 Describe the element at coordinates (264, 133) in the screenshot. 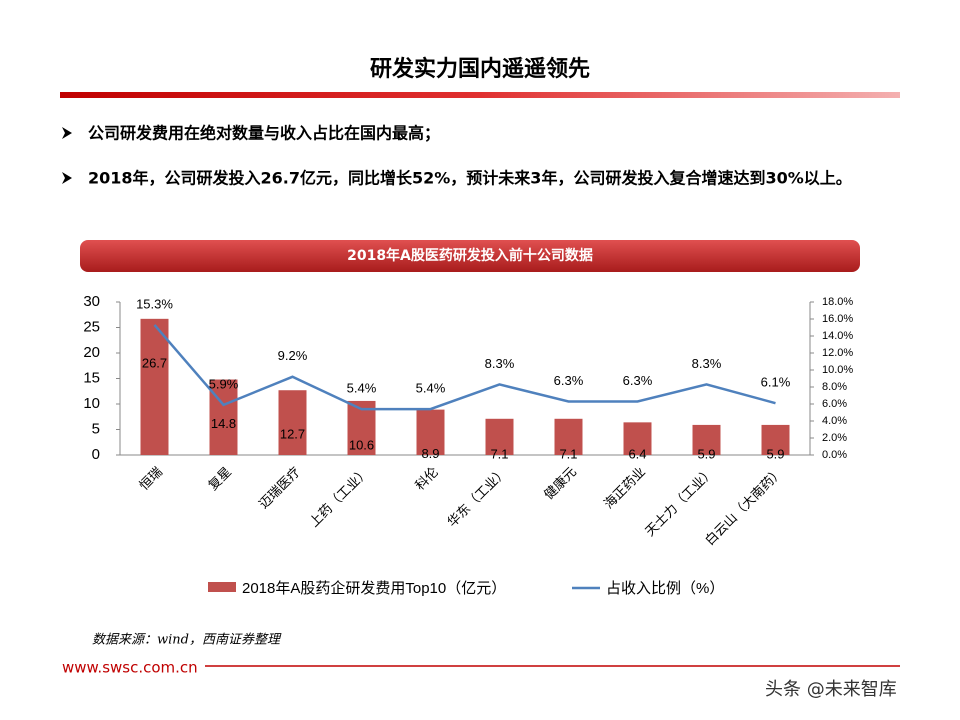

I see `bullet: 公司研发费用在绝对数量与收入占比在国内最高；` at that location.